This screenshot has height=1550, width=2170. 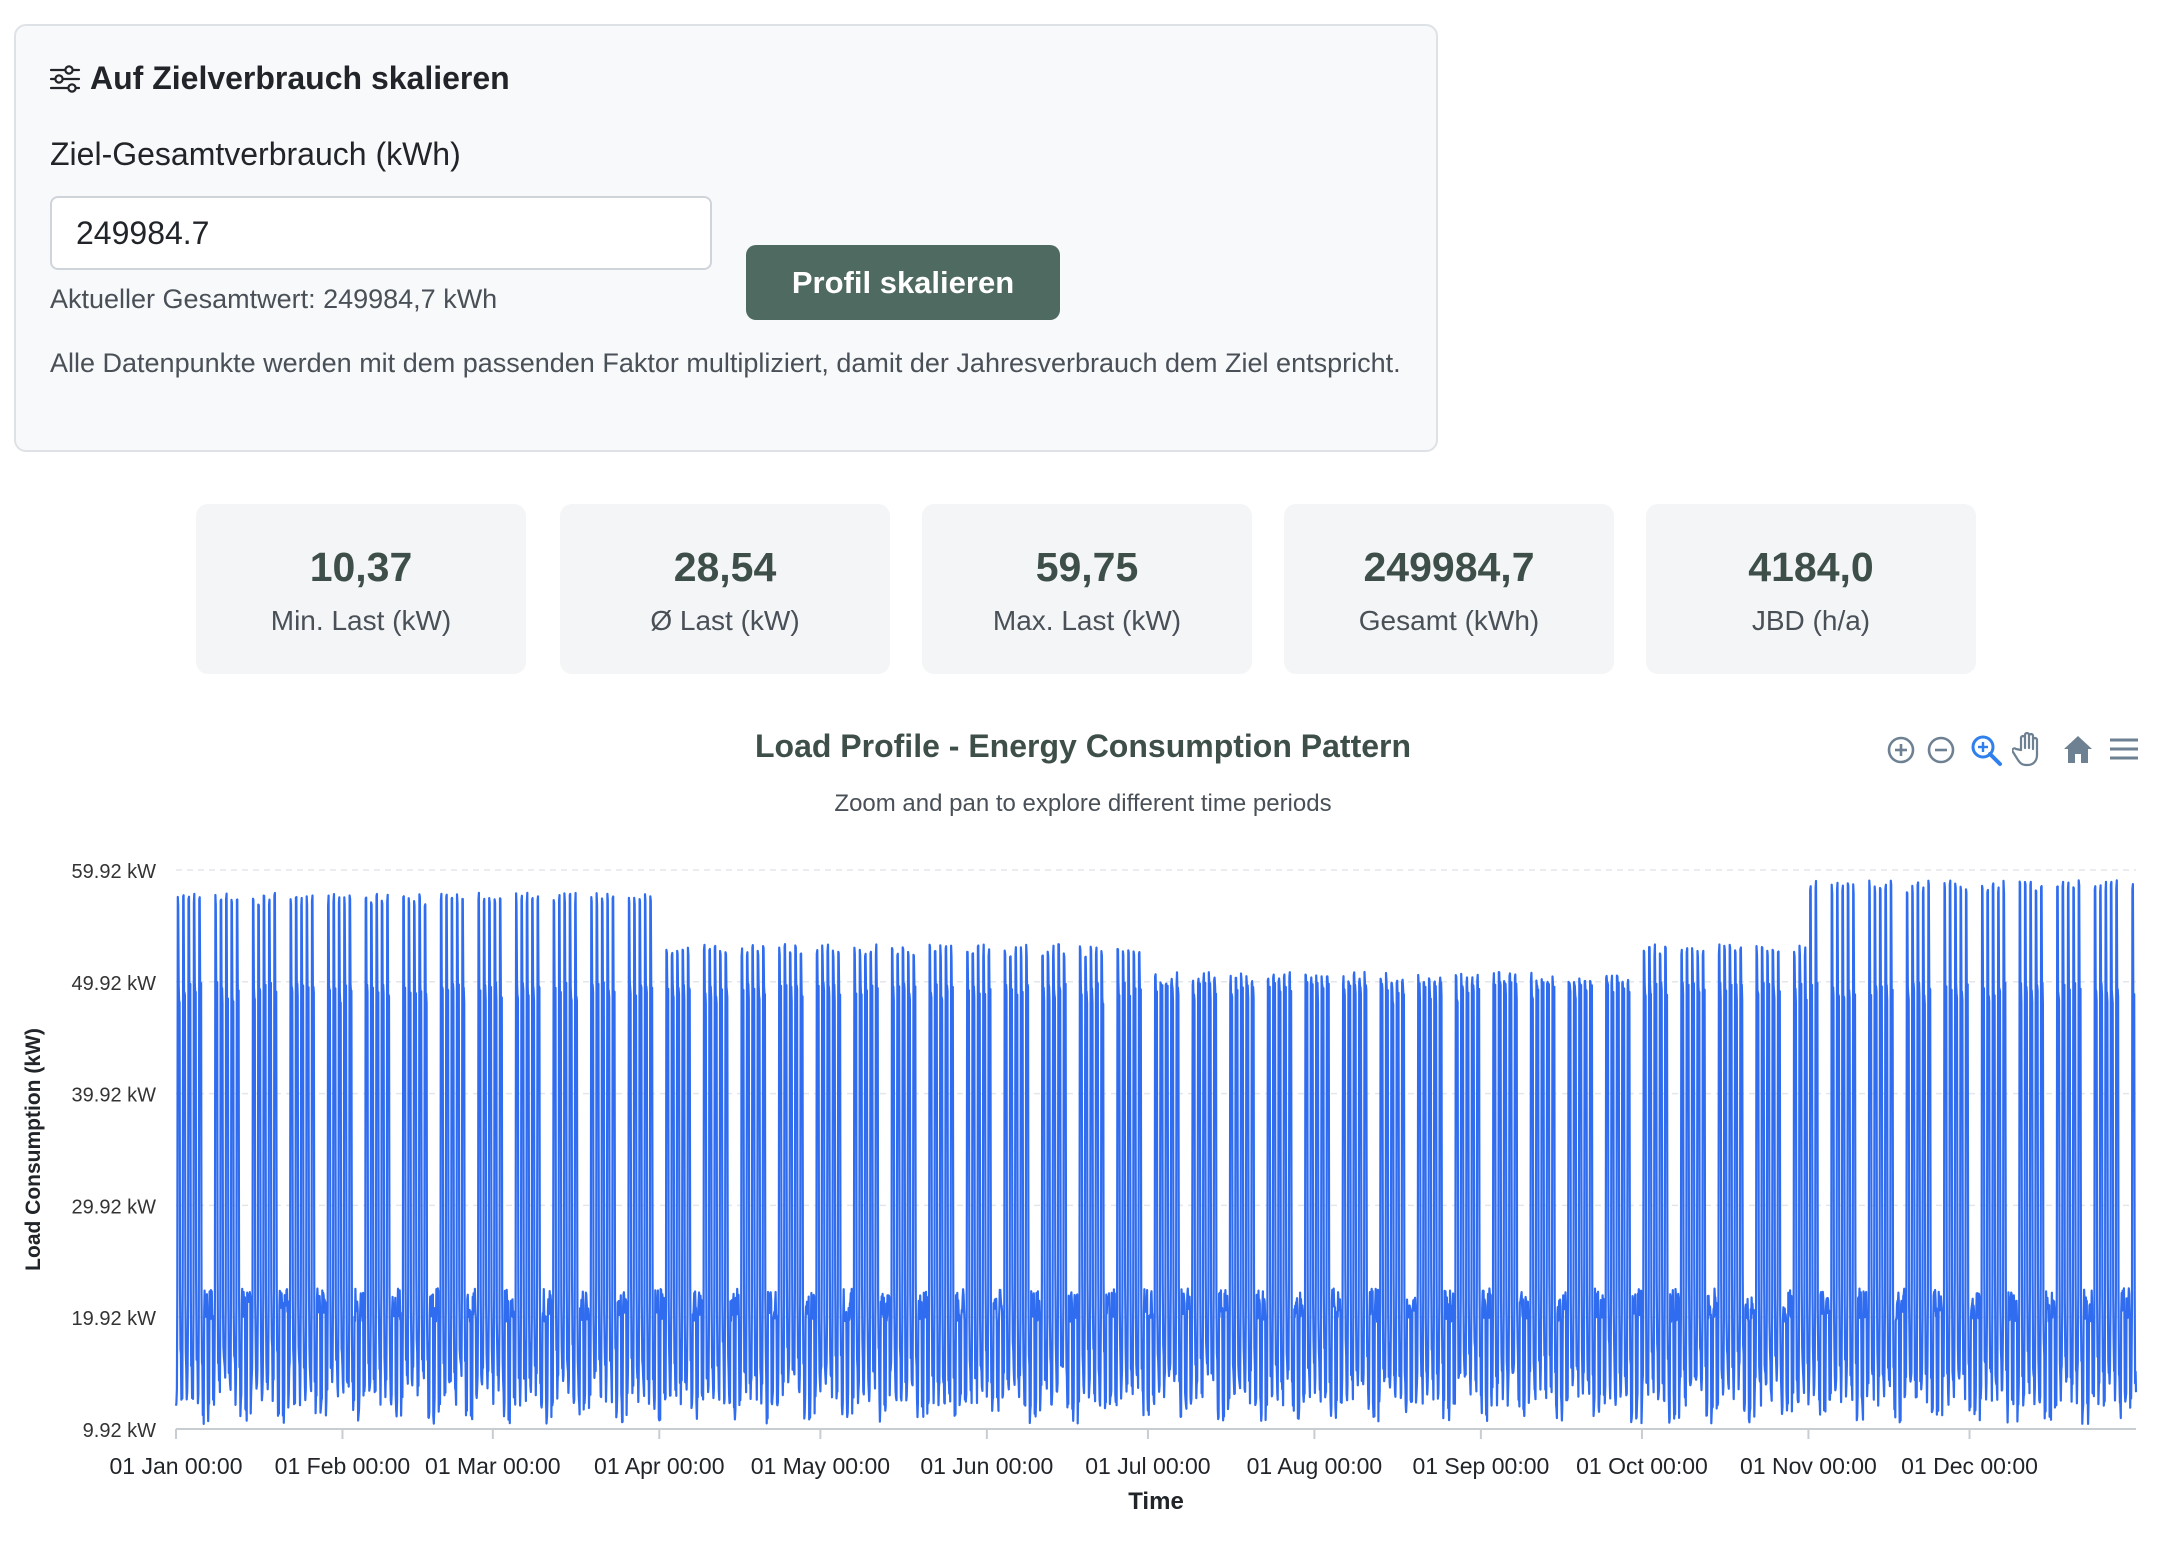 I want to click on stat-card-max: 59,75 Max. Last (kW), so click(x=1087, y=589).